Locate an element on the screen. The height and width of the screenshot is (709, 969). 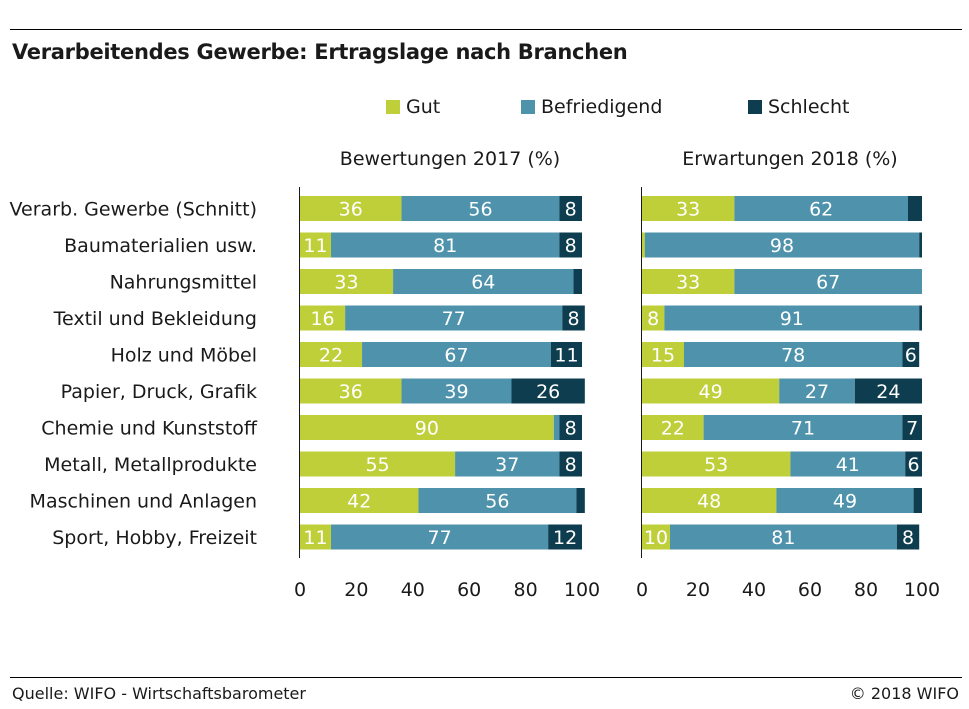
category-label: Verarb. Gewerbe (Schnitt) is located at coordinates (133, 210).